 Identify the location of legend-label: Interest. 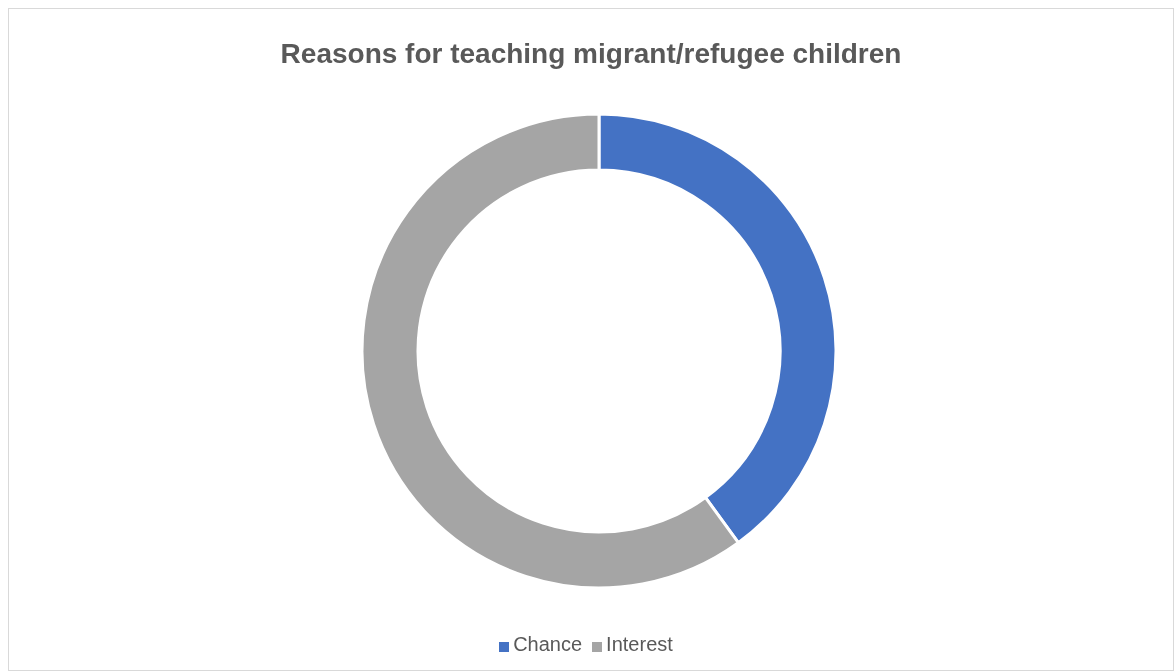
(639, 644).